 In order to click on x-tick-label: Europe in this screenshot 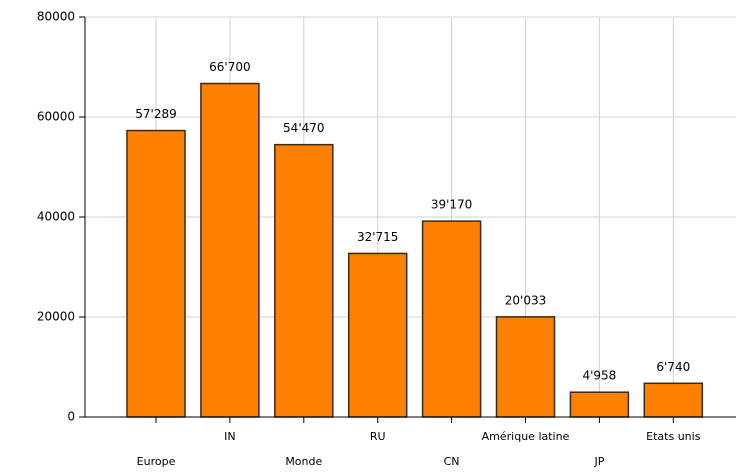, I will do `click(156, 461)`.